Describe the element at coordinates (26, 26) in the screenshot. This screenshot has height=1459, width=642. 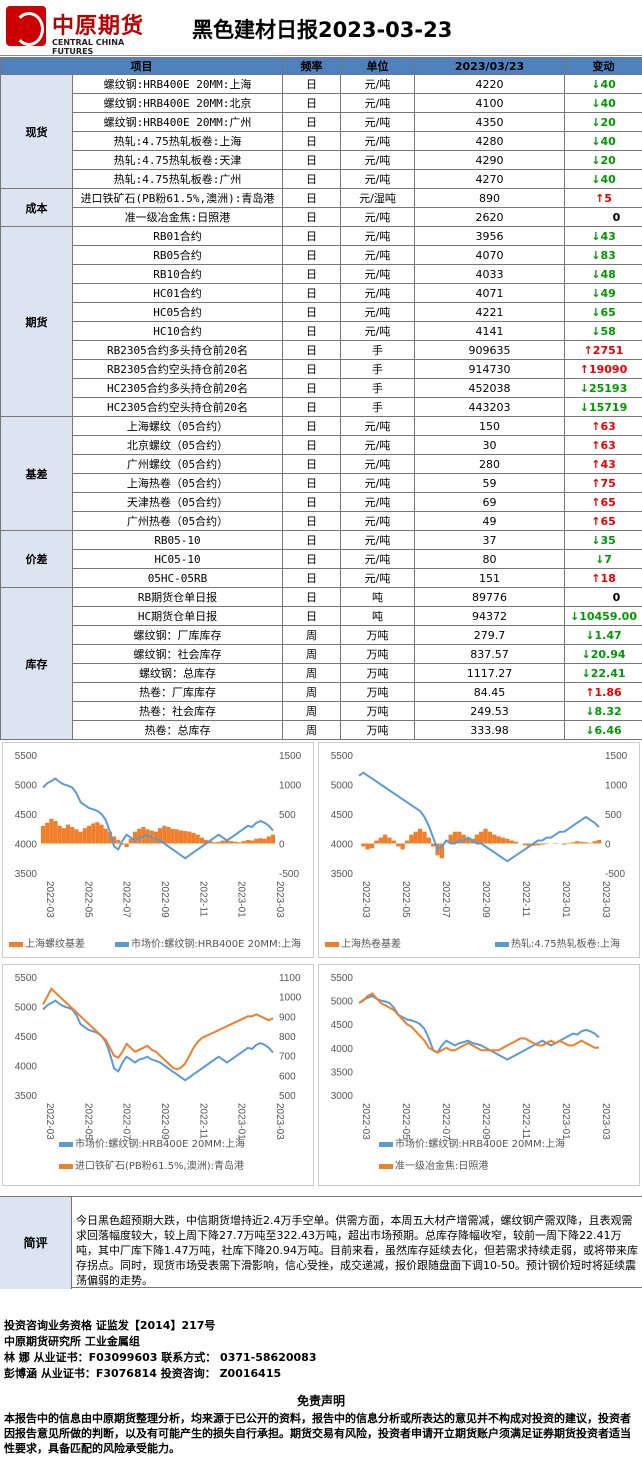
I see `logo-mark-icon` at that location.